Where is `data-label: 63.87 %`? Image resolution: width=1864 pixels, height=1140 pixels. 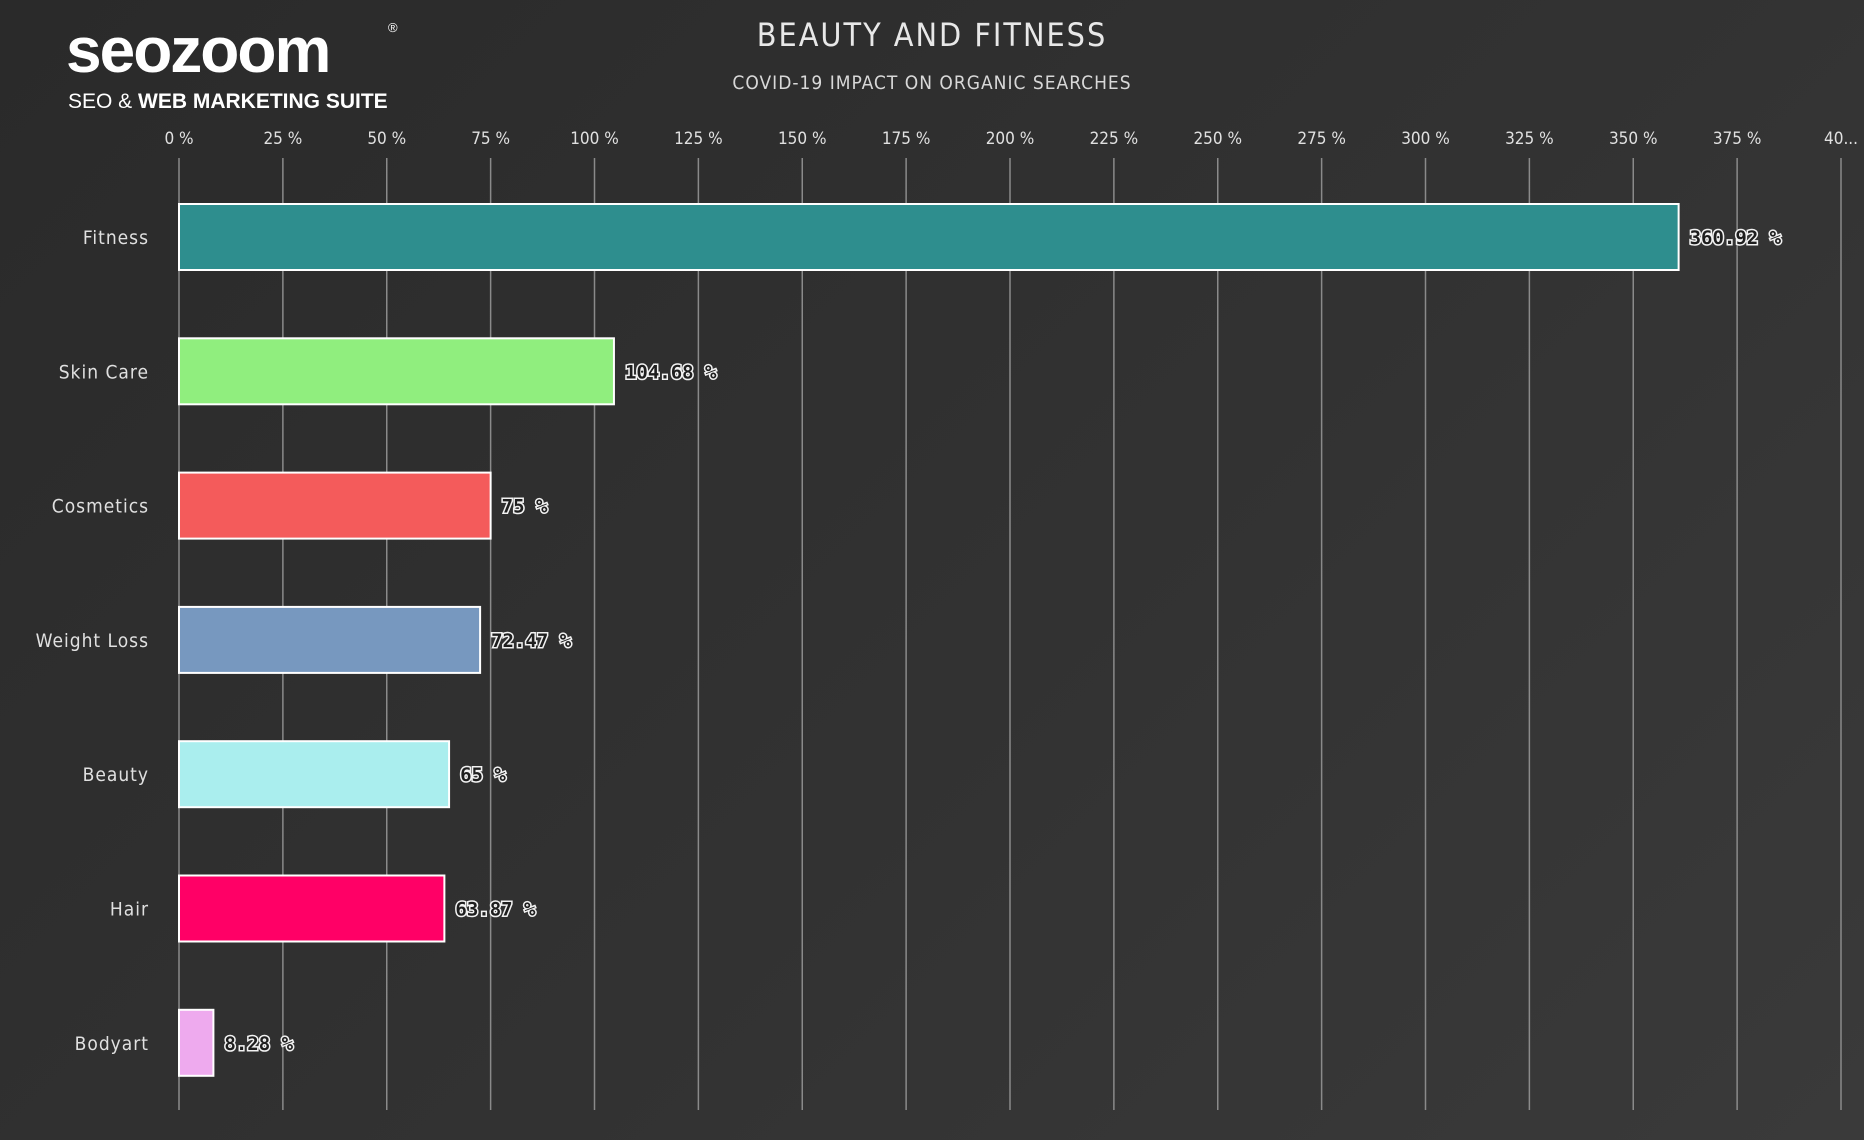 data-label: 63.87 % is located at coordinates (495, 910).